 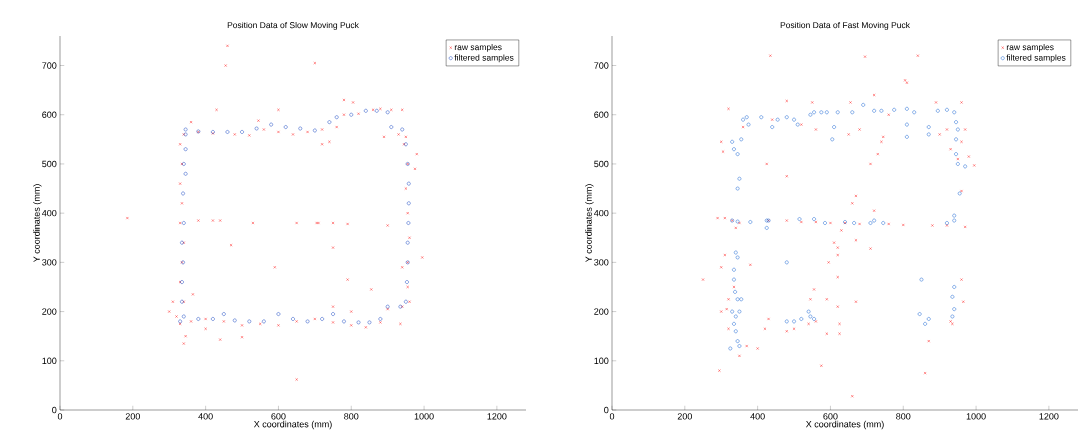 What do you see at coordinates (293, 25) in the screenshot?
I see `chart-title: Position Data of Slow Moving Puck` at bounding box center [293, 25].